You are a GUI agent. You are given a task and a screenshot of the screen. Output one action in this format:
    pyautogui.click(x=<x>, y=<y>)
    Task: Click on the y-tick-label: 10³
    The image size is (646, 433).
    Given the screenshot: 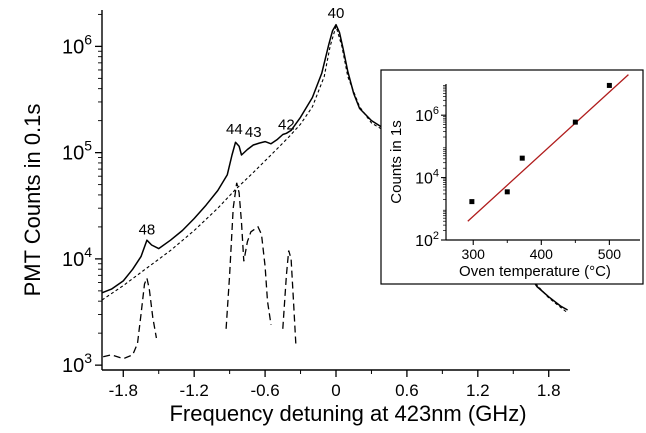 What is the action you would take?
    pyautogui.click(x=77, y=363)
    